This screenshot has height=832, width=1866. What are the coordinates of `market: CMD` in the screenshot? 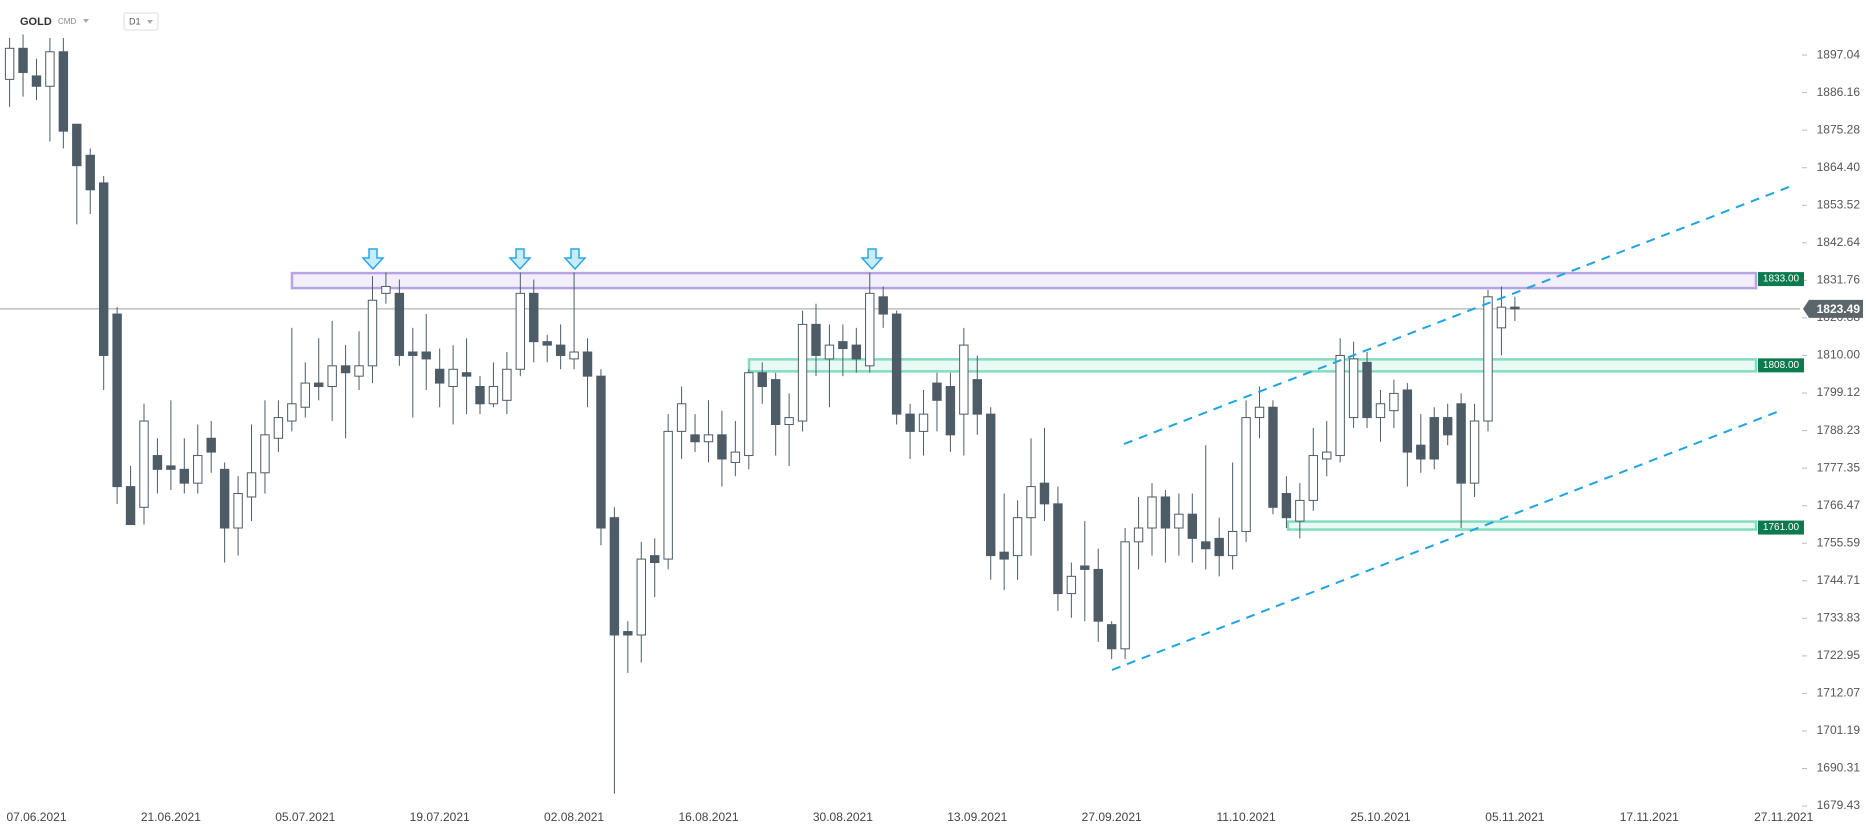 It's located at (67, 21).